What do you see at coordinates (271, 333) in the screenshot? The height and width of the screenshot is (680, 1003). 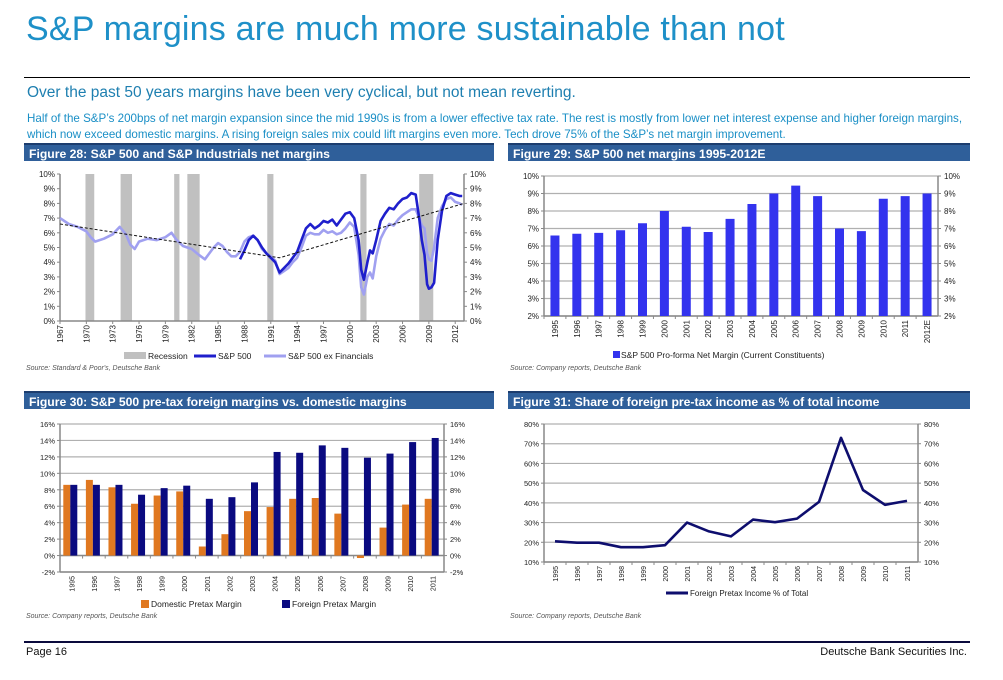 I see `x-tick-label: 1991` at bounding box center [271, 333].